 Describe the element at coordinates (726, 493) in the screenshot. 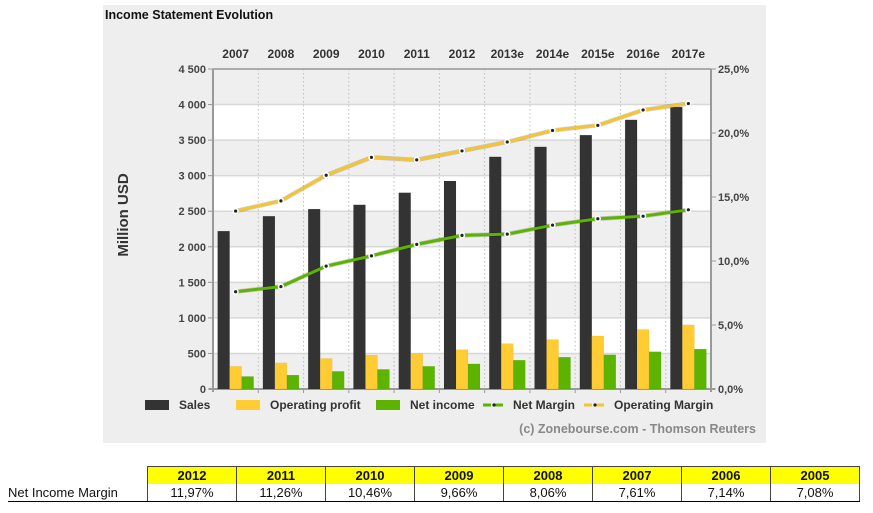

I see `margin-cell: 7,14%` at that location.